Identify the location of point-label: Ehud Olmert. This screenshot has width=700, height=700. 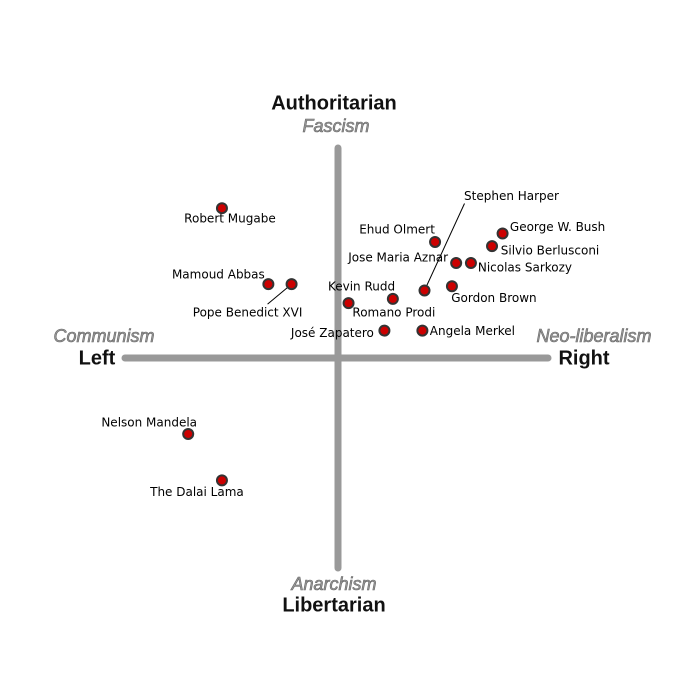
(397, 229).